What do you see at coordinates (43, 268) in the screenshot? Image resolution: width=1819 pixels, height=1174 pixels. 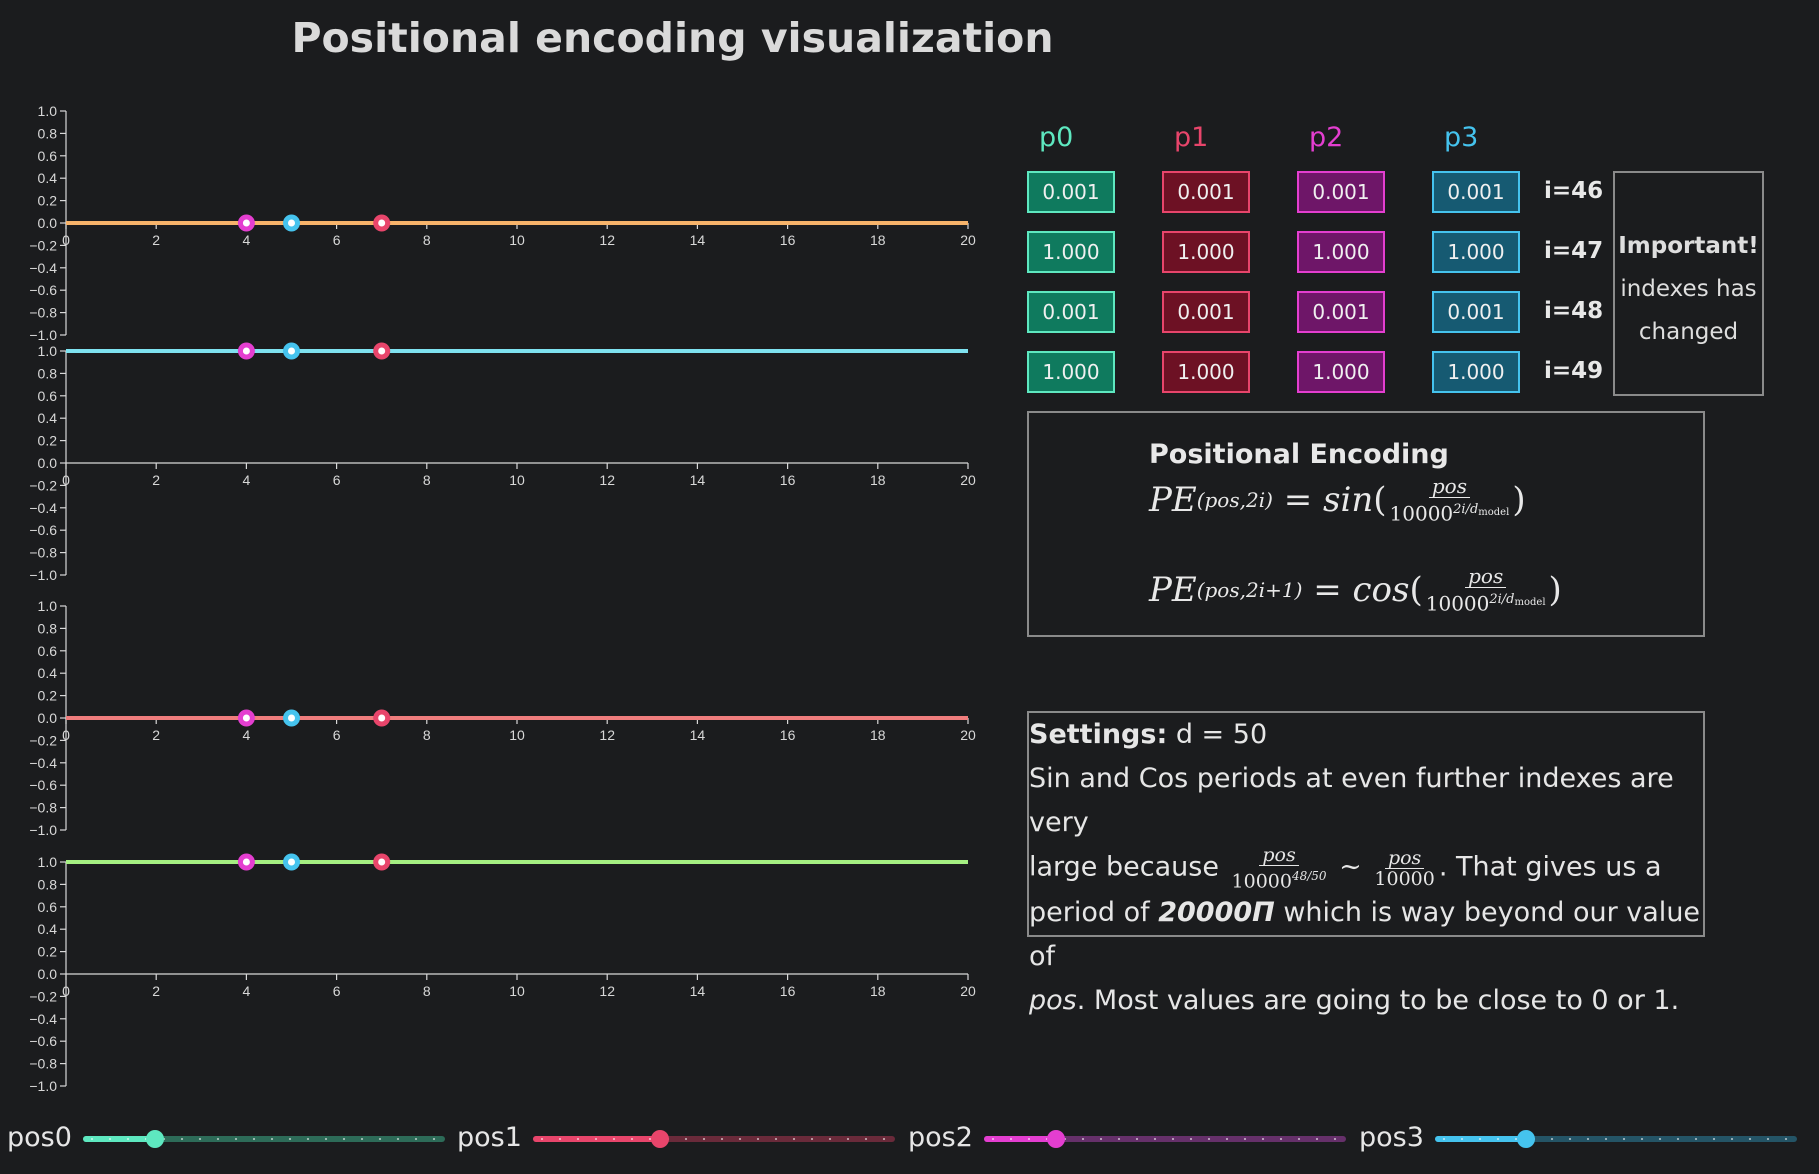 I see `y-tick-label: −0.4` at bounding box center [43, 268].